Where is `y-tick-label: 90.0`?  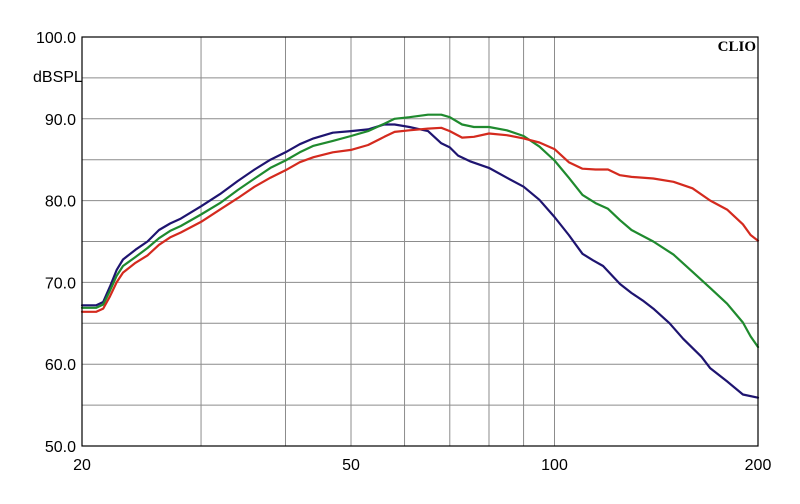
y-tick-label: 90.0 is located at coordinates (60, 120).